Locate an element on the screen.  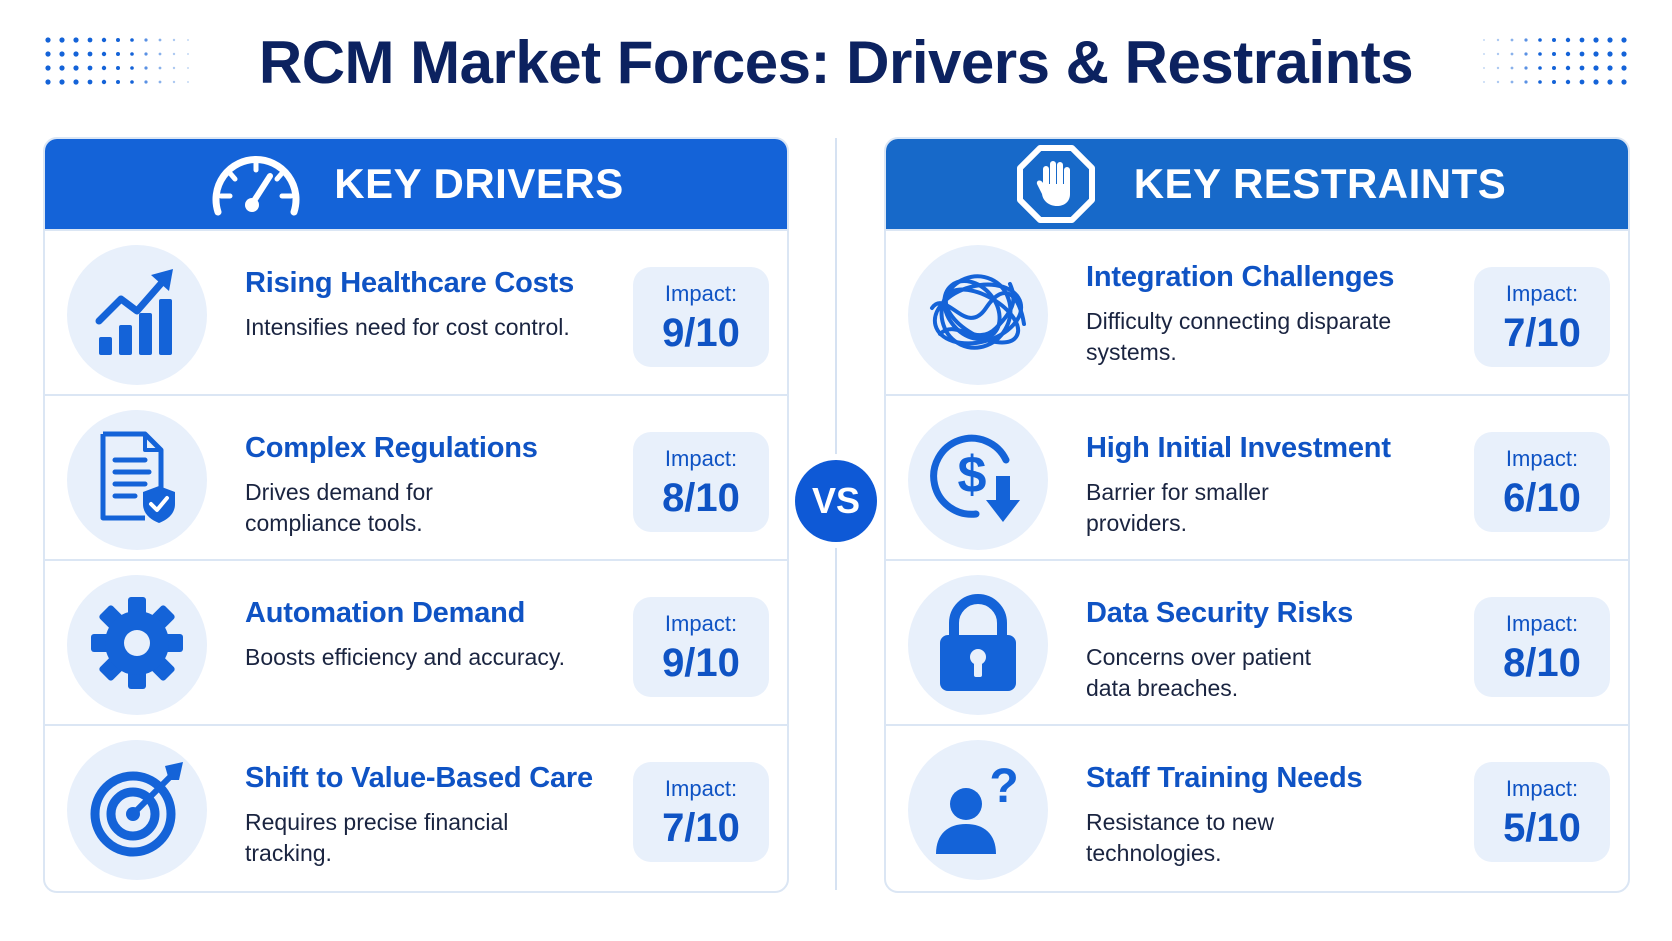
target-icon is located at coordinates (137, 810).